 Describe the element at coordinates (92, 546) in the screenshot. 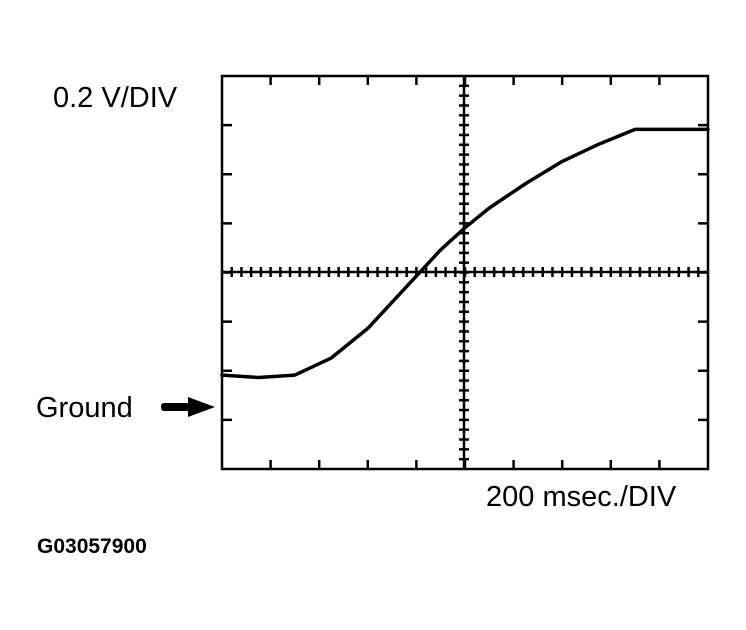

I see `figure-id: G03057900` at that location.